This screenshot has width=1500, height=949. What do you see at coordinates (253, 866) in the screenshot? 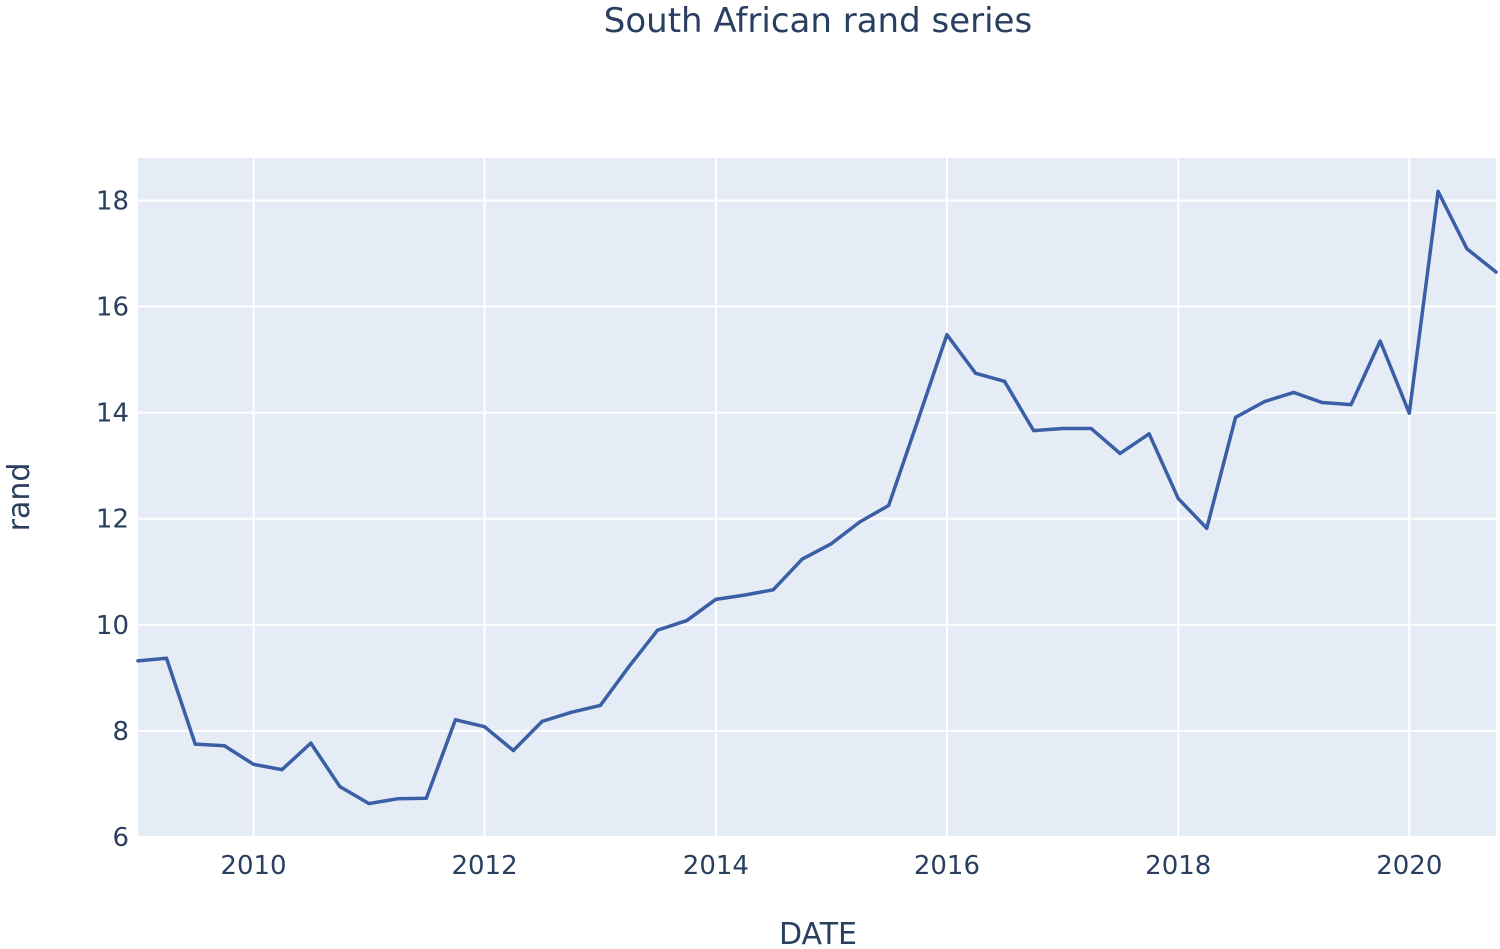
I see `x-tick-label: 2010` at bounding box center [253, 866].